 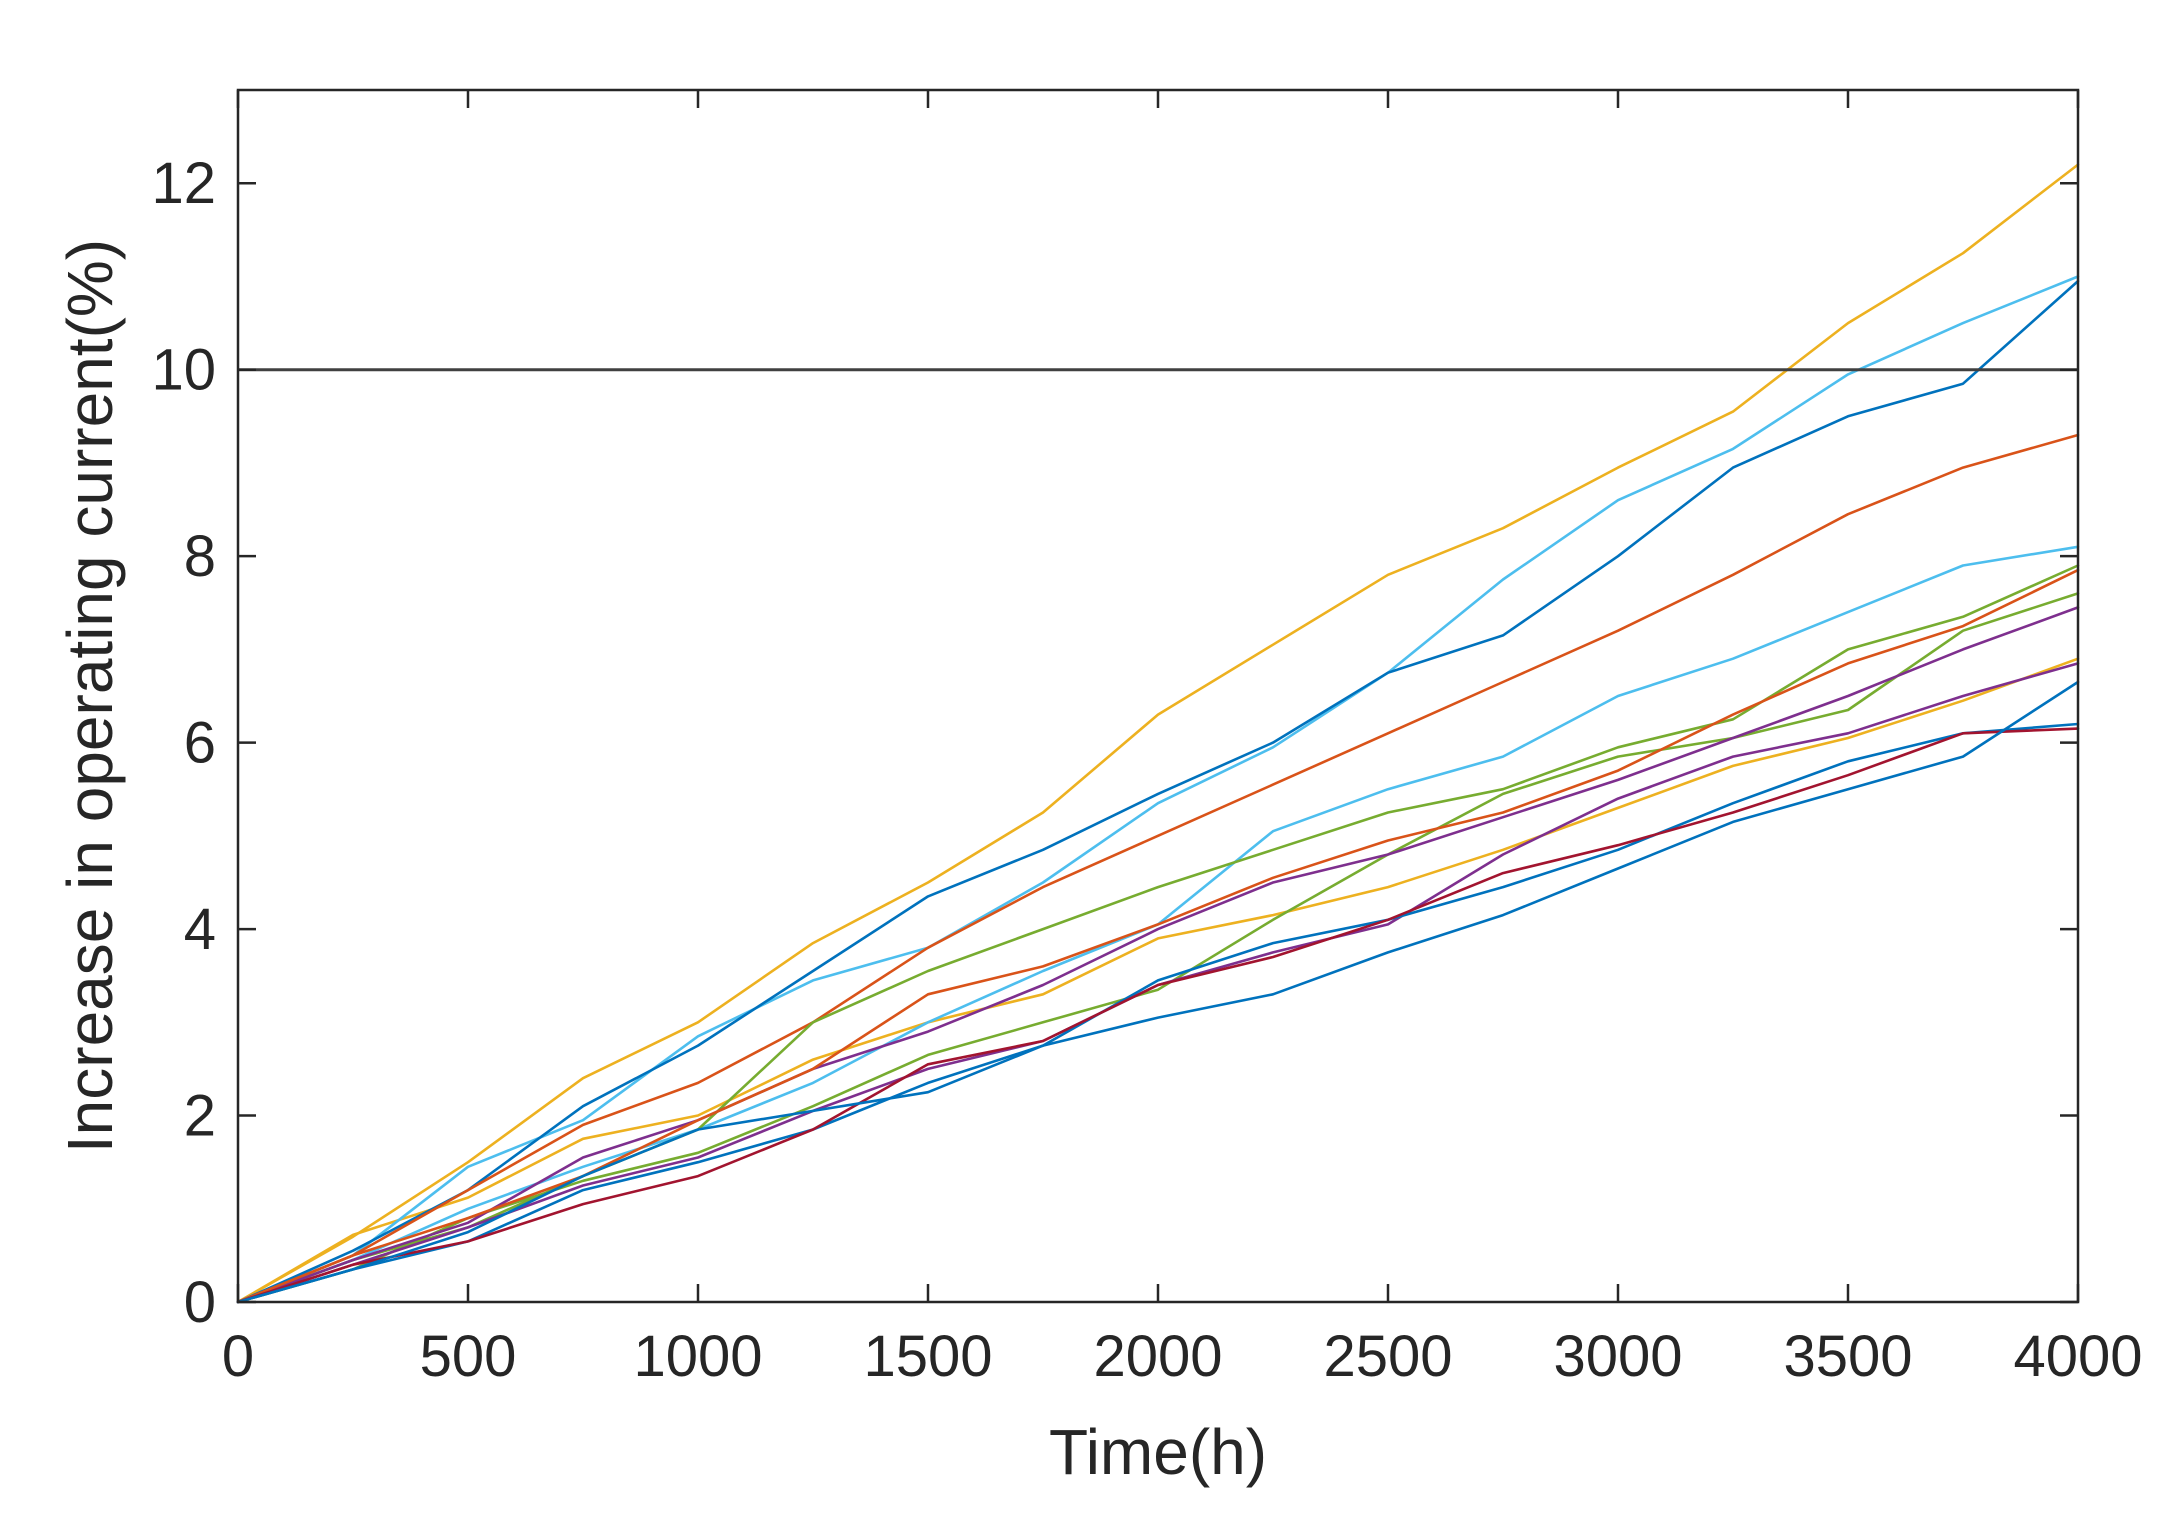 I want to click on y-tick-label: 4, so click(x=200, y=929).